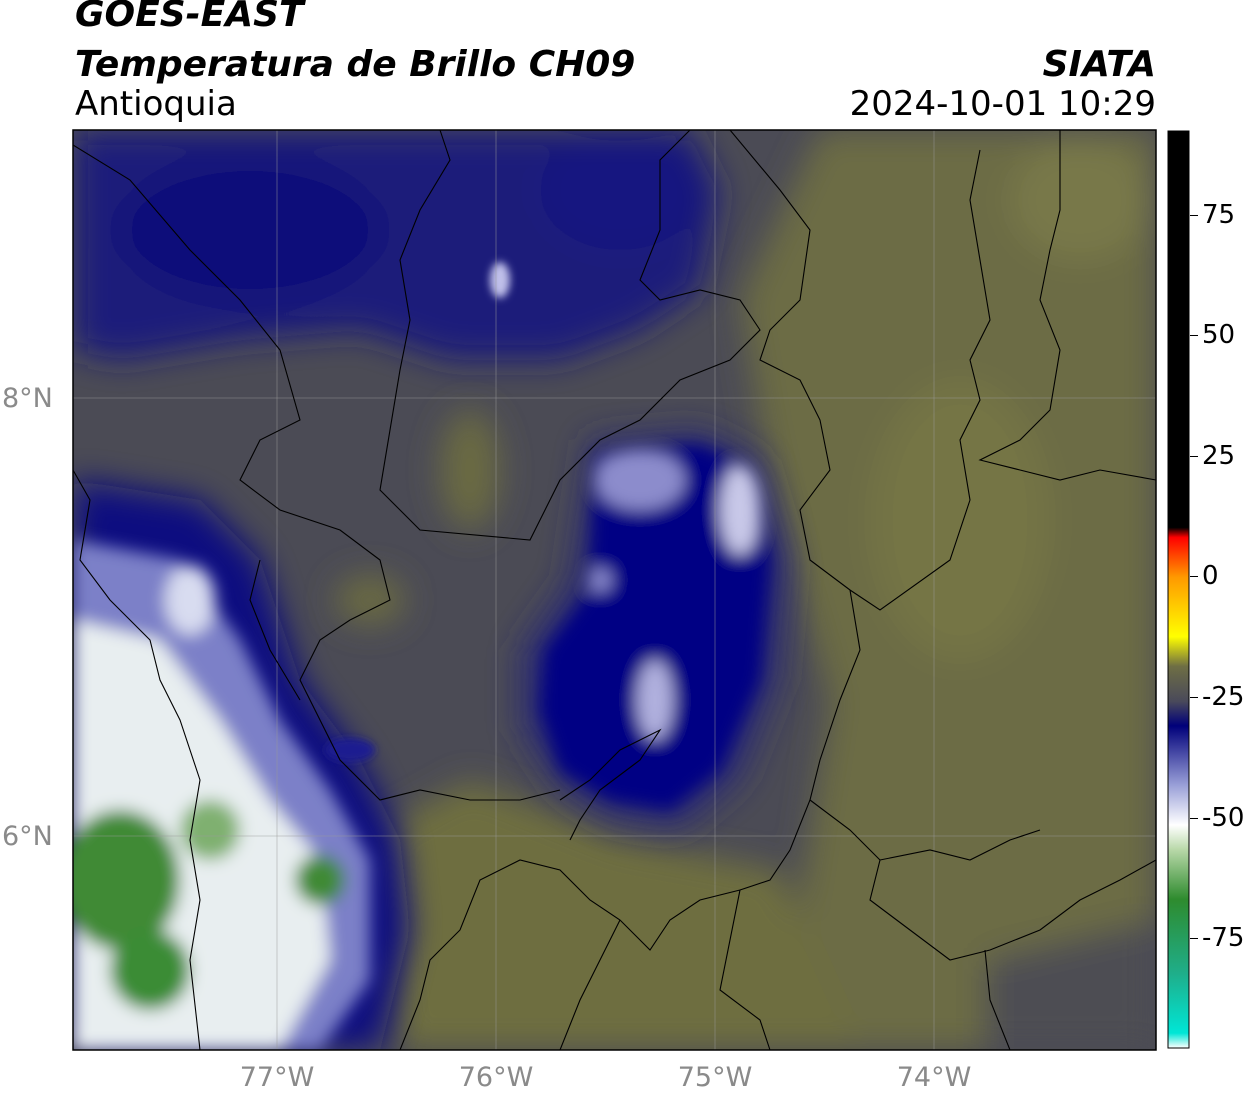 The height and width of the screenshot is (1099, 1252). I want to click on colorbar-tick-0: 0, so click(1210, 576).